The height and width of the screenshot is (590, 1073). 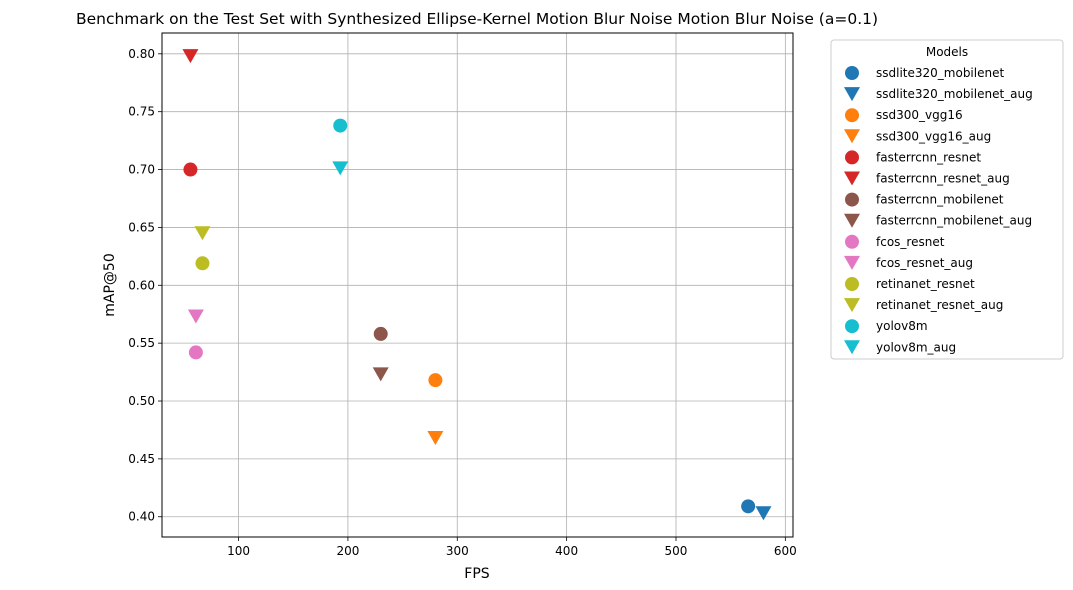 I want to click on legend-label: yolov8m, so click(x=902, y=326).